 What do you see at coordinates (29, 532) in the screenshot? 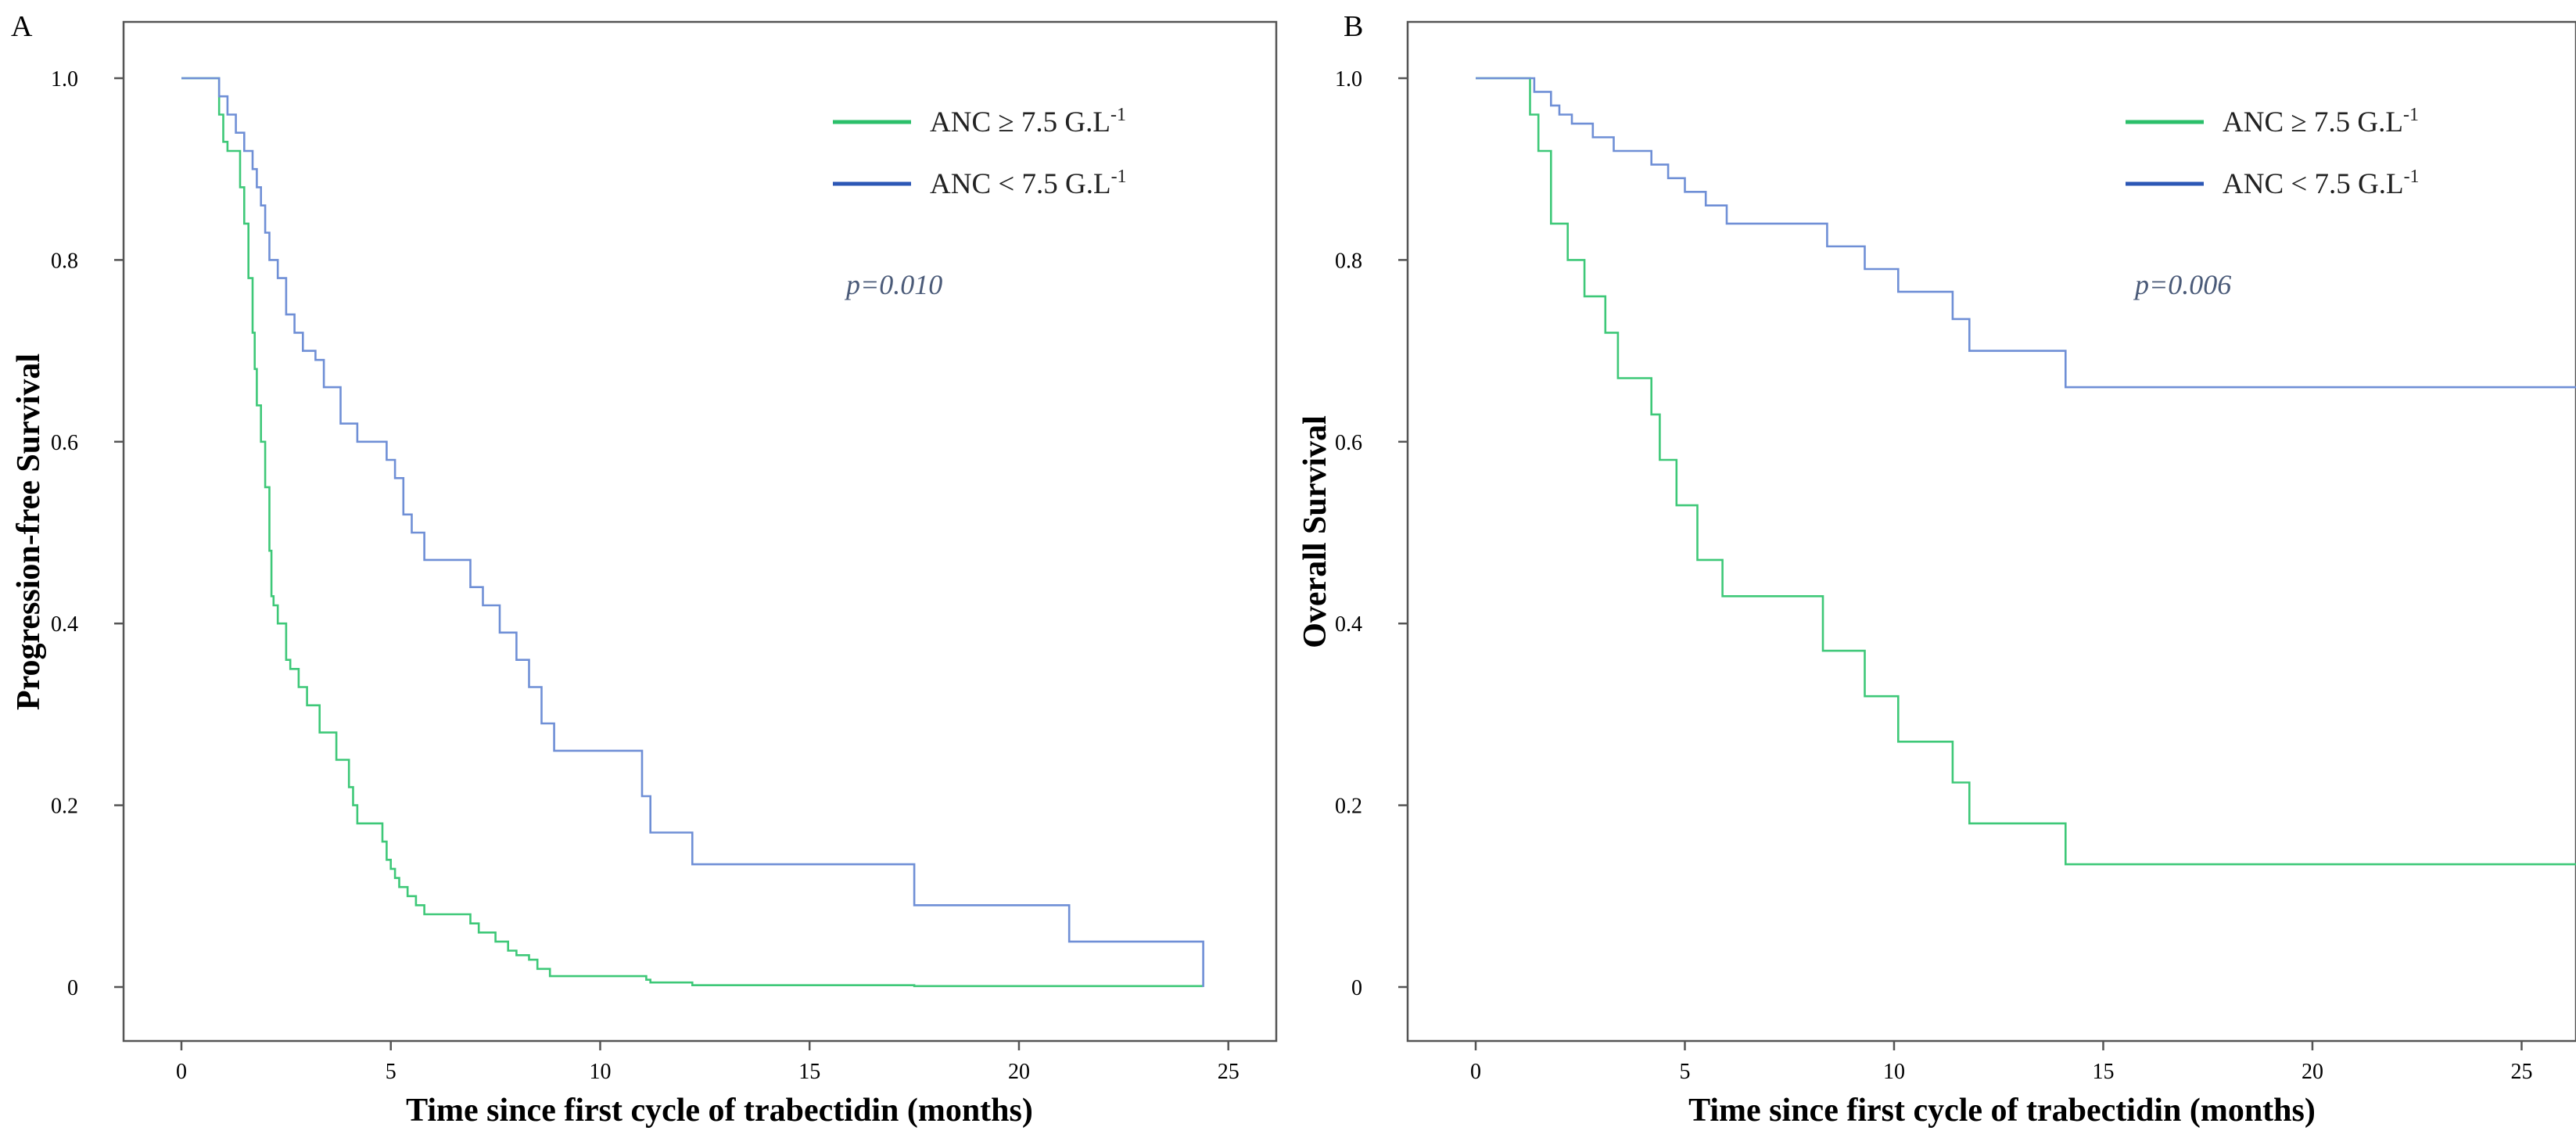
I see `y-axis-title-a: Progression-free Survival` at bounding box center [29, 532].